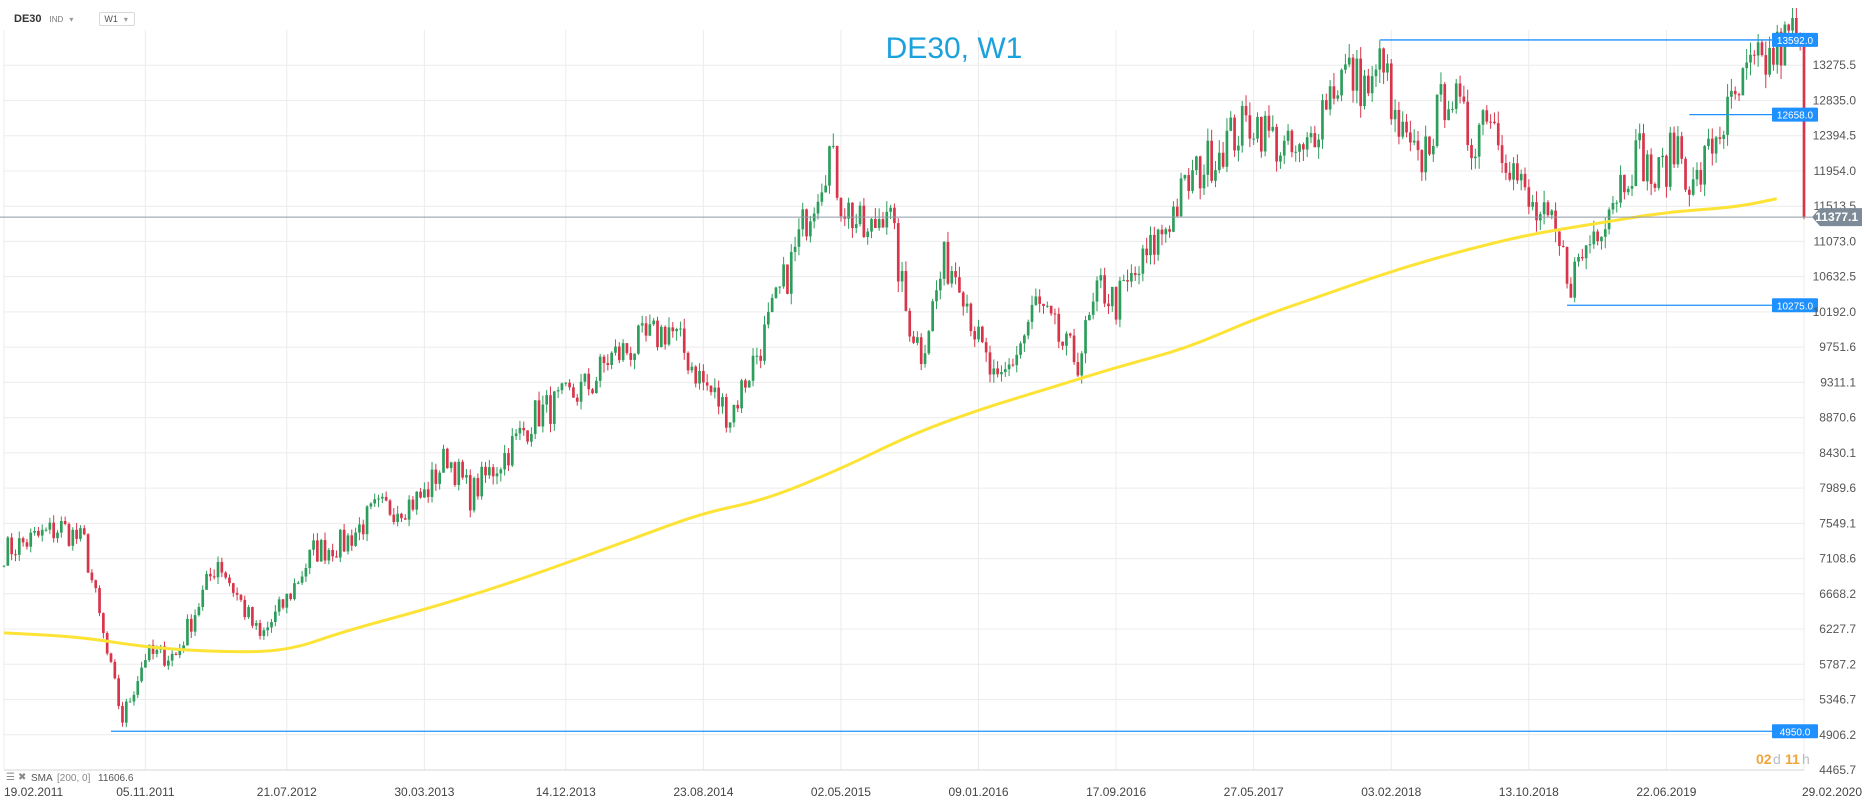 The image size is (1866, 805). I want to click on symbol-label: DE30, so click(28, 19).